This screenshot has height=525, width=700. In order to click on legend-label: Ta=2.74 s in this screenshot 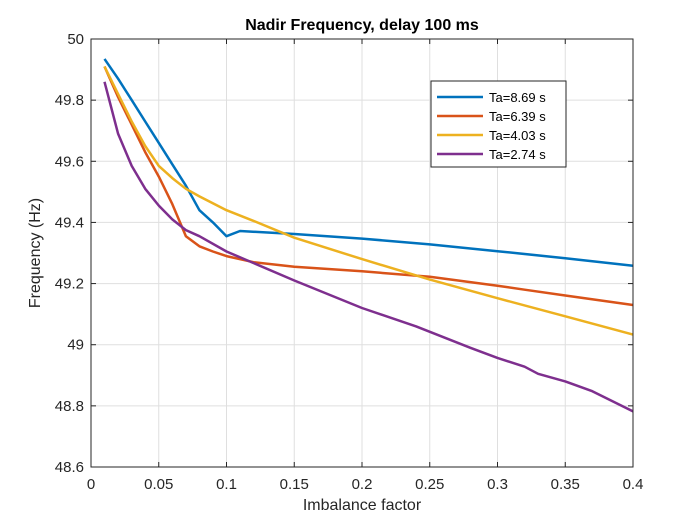, I will do `click(517, 154)`.